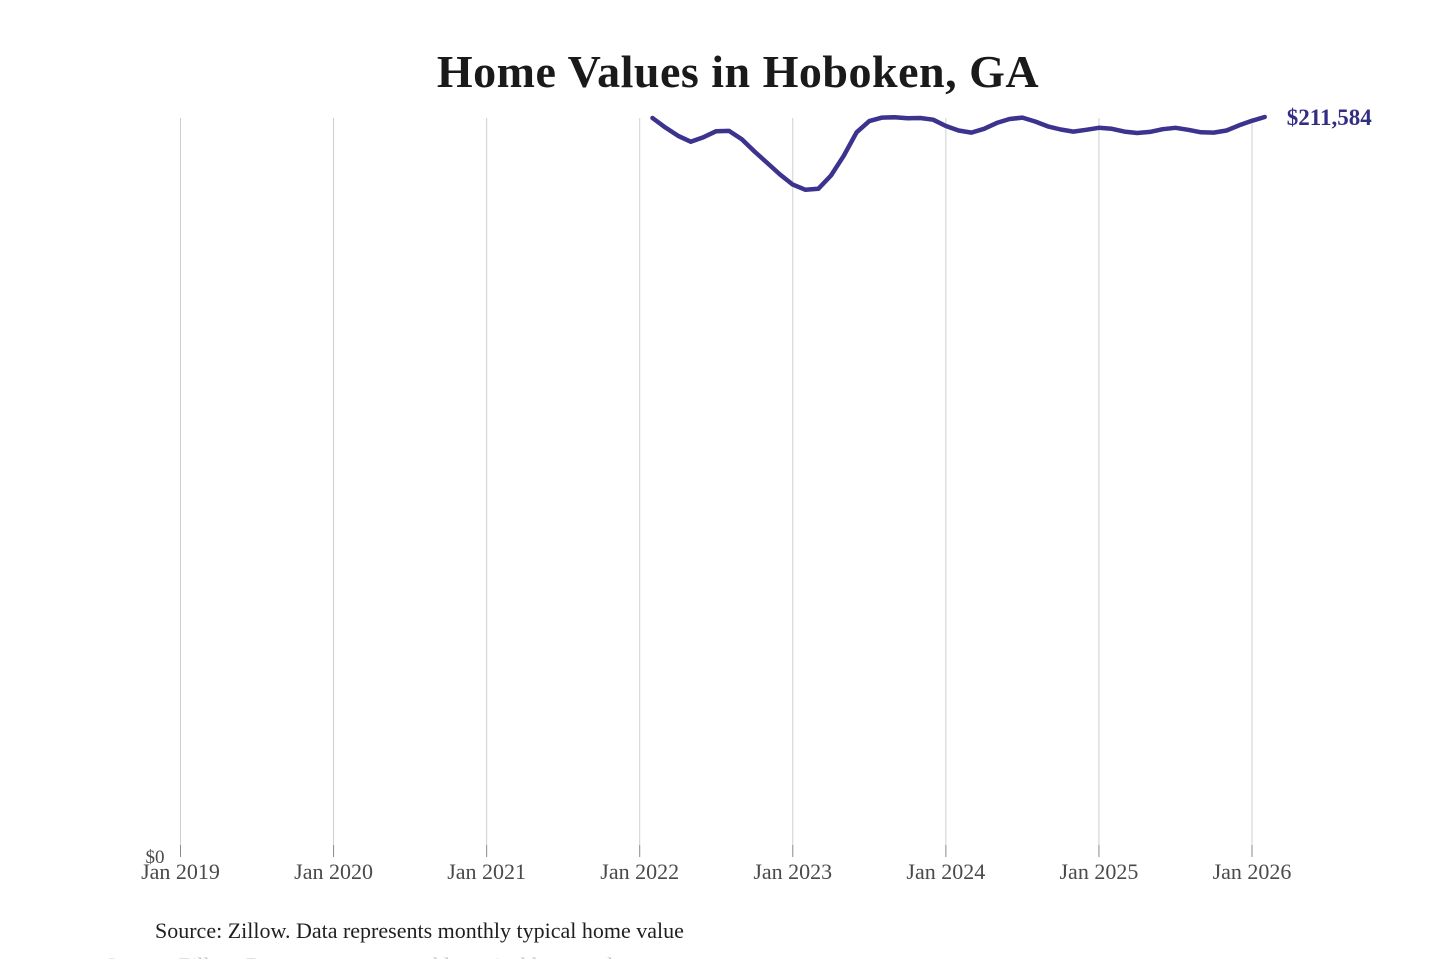 The image size is (1440, 960). Describe the element at coordinates (333, 871) in the screenshot. I see `x-axis-label: Jan 2020` at that location.